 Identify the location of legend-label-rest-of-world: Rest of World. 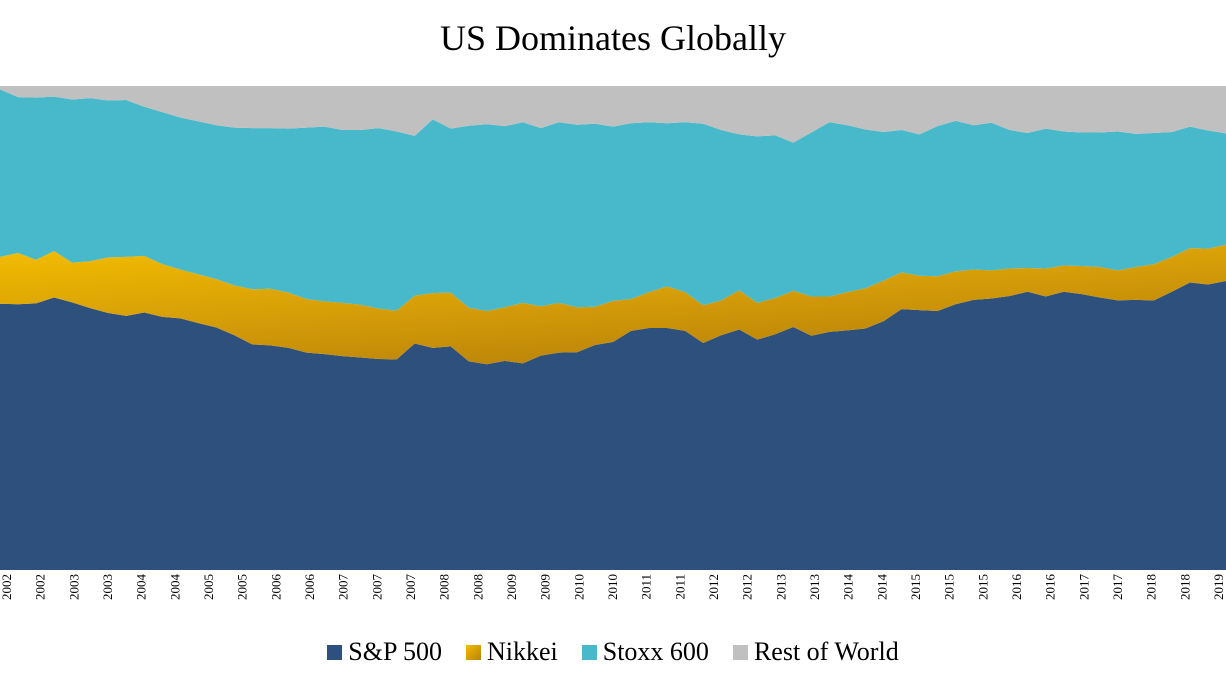
(826, 651).